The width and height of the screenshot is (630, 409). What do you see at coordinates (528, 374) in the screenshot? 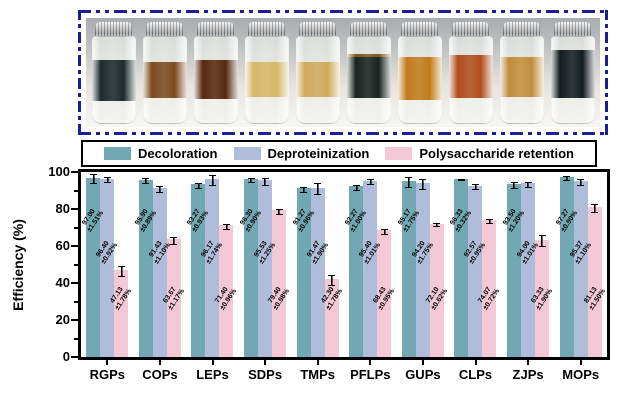
I see `x-tick-label-ZJPs: ZJPs` at bounding box center [528, 374].